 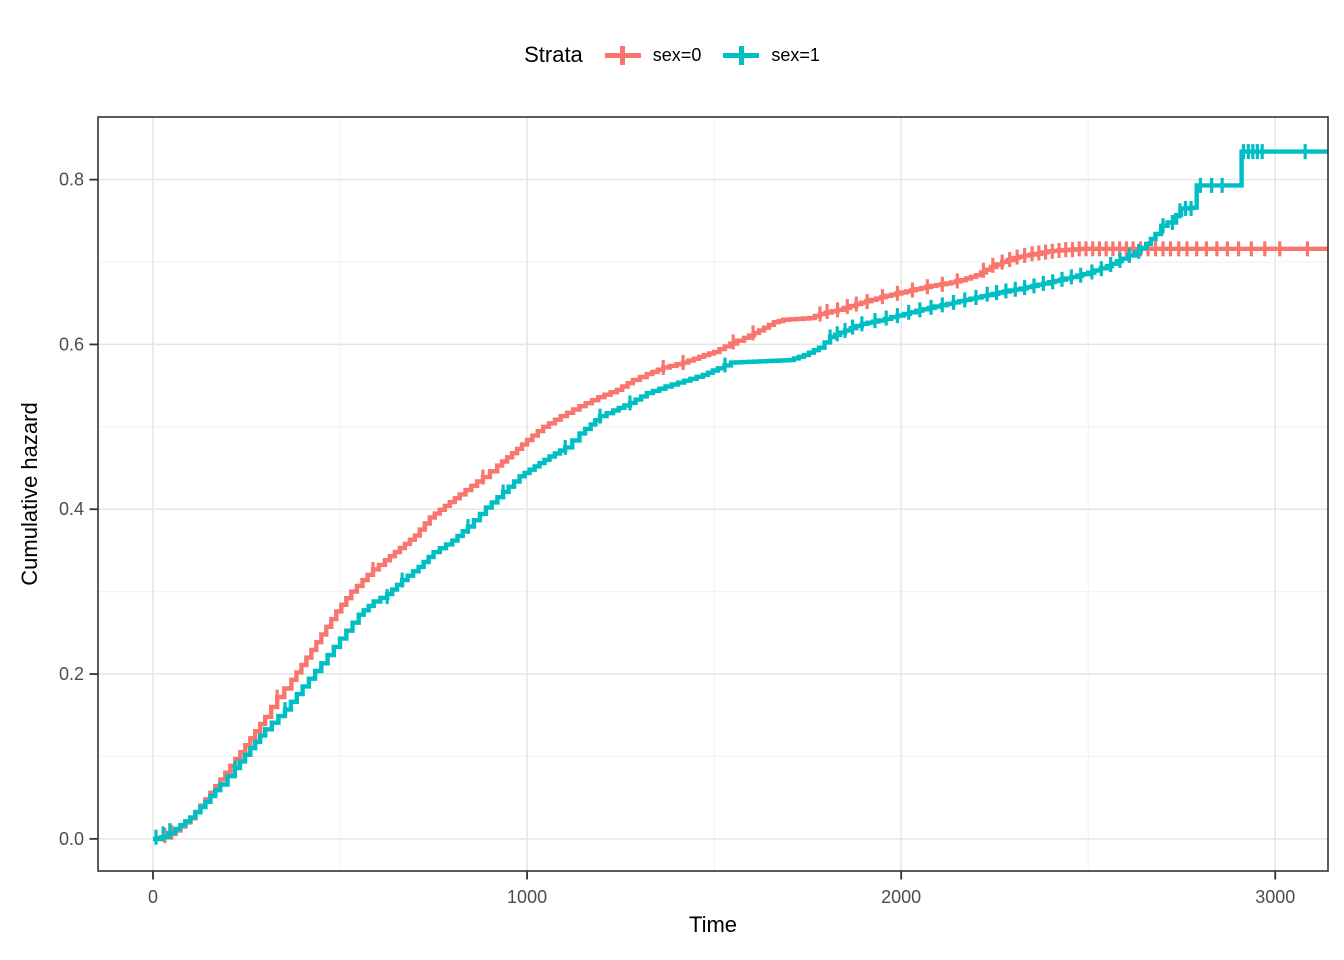 I want to click on y-axis-title: Cumulative hazard, so click(x=29, y=494).